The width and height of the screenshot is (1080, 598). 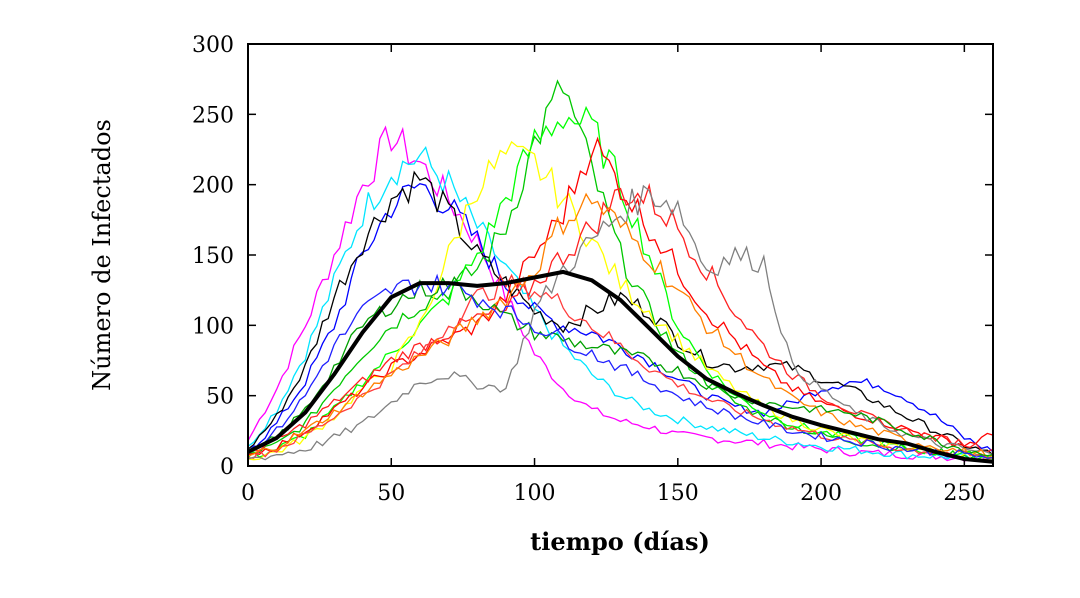 What do you see at coordinates (248, 493) in the screenshot?
I see `x-tick-label: 0` at bounding box center [248, 493].